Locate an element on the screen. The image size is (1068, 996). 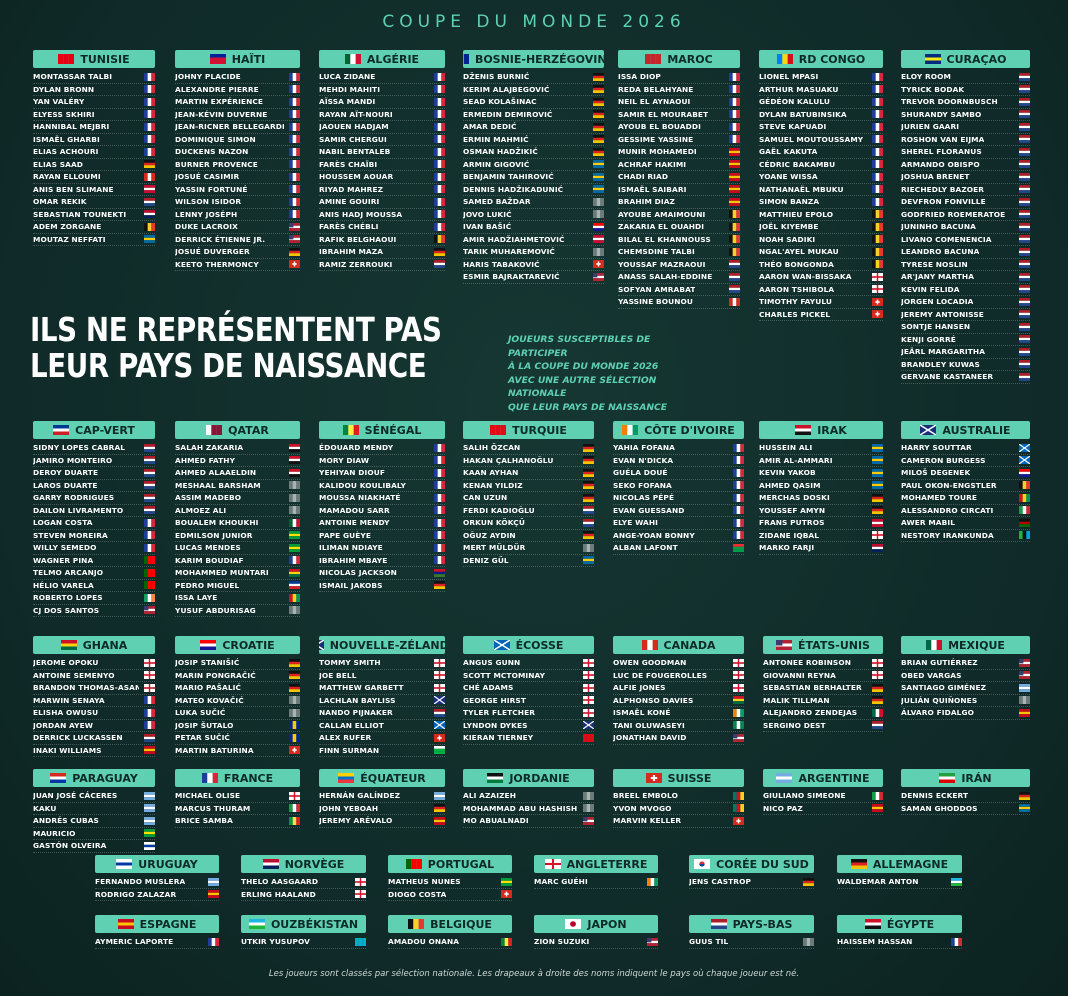
team-header: ARGENTINE is located at coordinates (823, 778).